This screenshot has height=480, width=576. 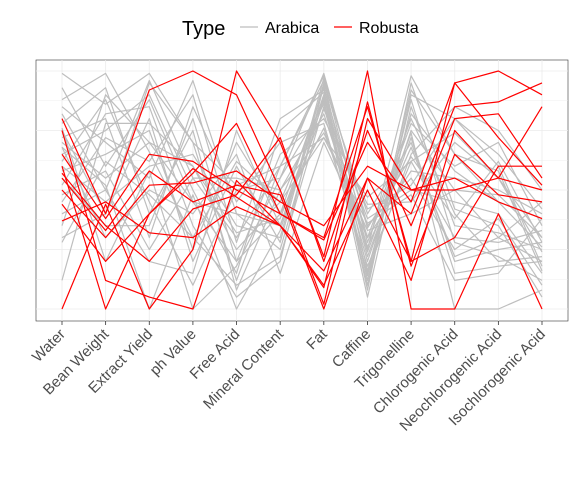 I want to click on legend: Type Arabica Robusta, so click(x=300, y=29).